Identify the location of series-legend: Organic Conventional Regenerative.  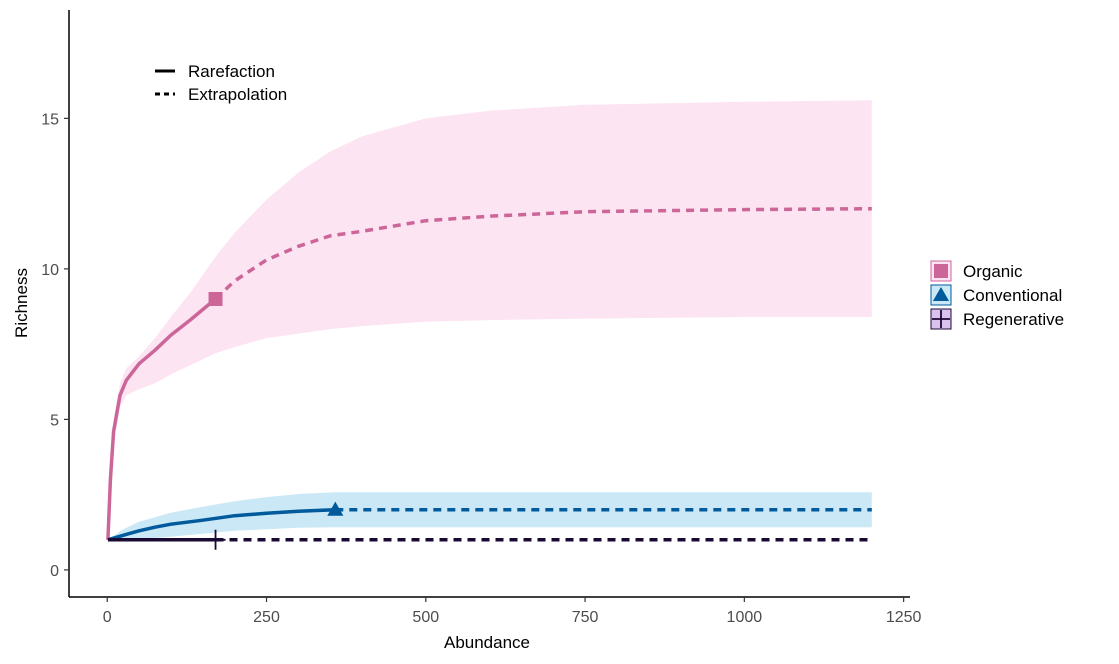
(997, 295).